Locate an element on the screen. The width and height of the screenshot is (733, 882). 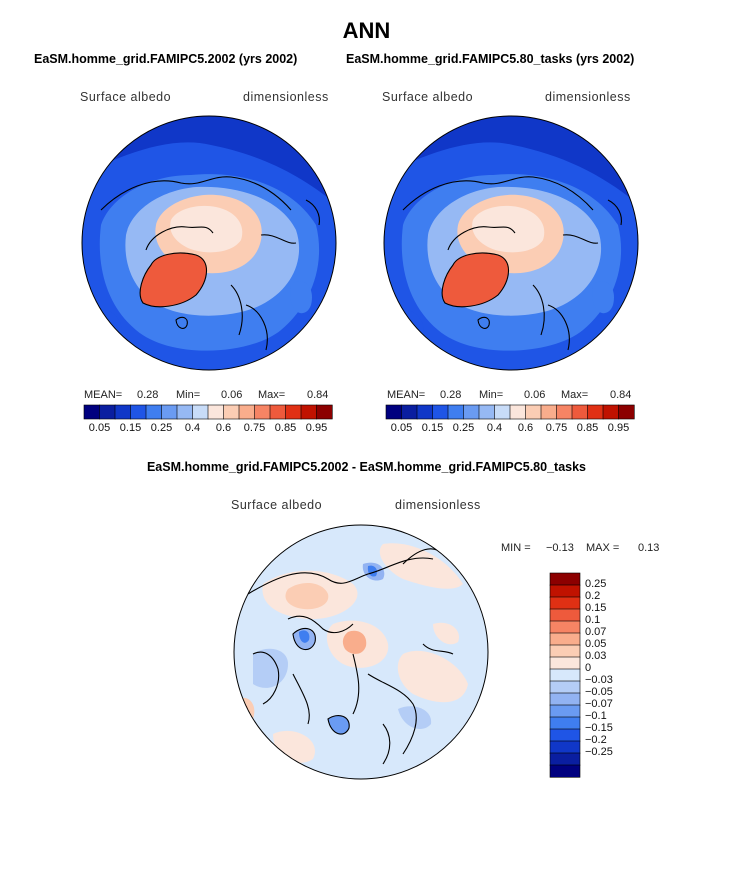
panel1-polar-map is located at coordinates (209, 243).